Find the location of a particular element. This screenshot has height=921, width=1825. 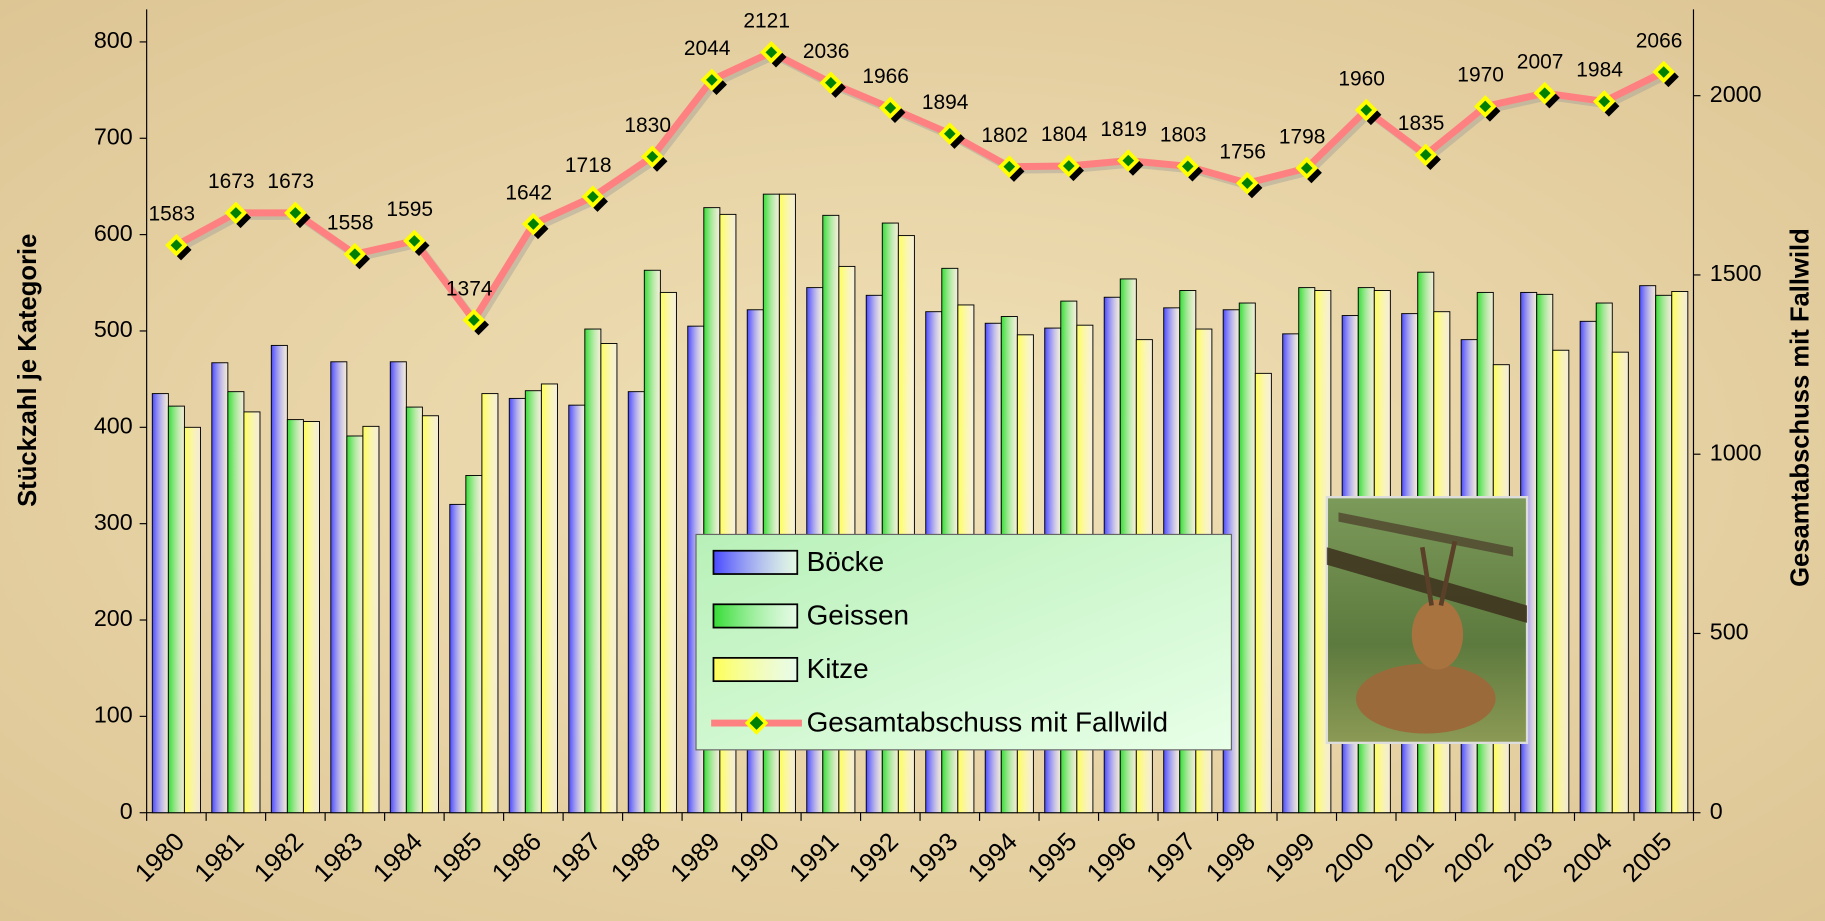

data-label: 2007 is located at coordinates (1540, 61).